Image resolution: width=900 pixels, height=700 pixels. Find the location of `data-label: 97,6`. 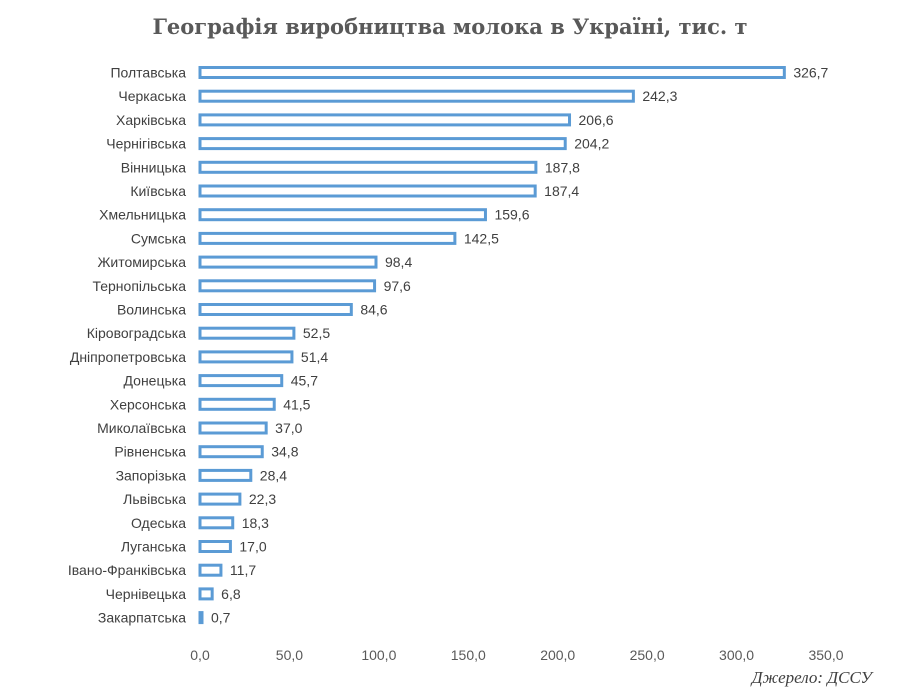

data-label: 97,6 is located at coordinates (397, 286).